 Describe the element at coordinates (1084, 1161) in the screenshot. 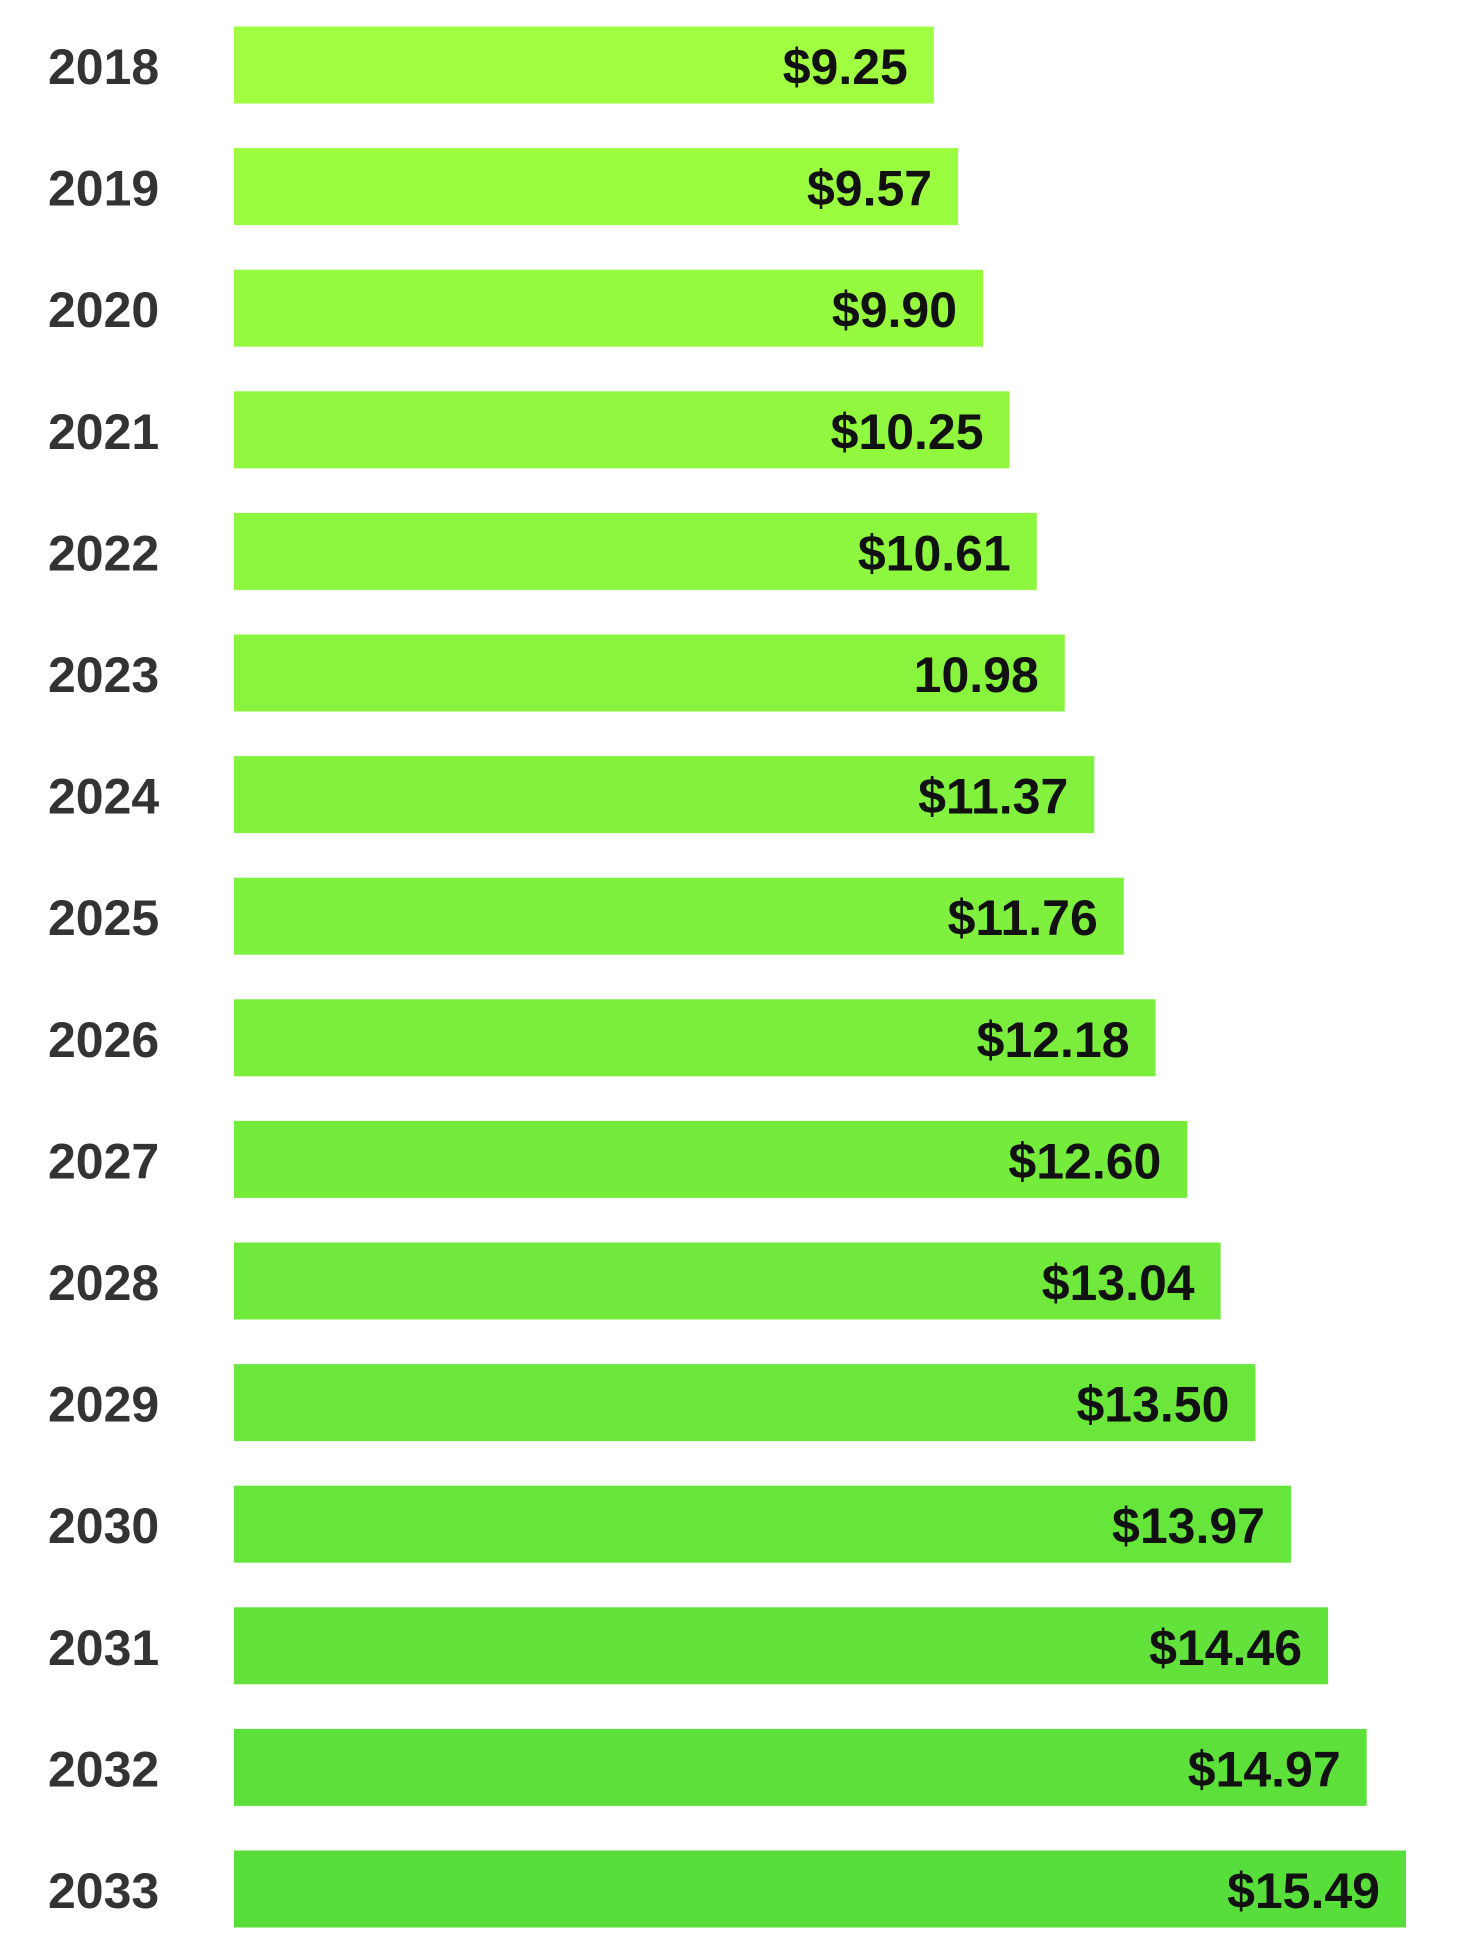

I see `value-label: $12.60` at that location.